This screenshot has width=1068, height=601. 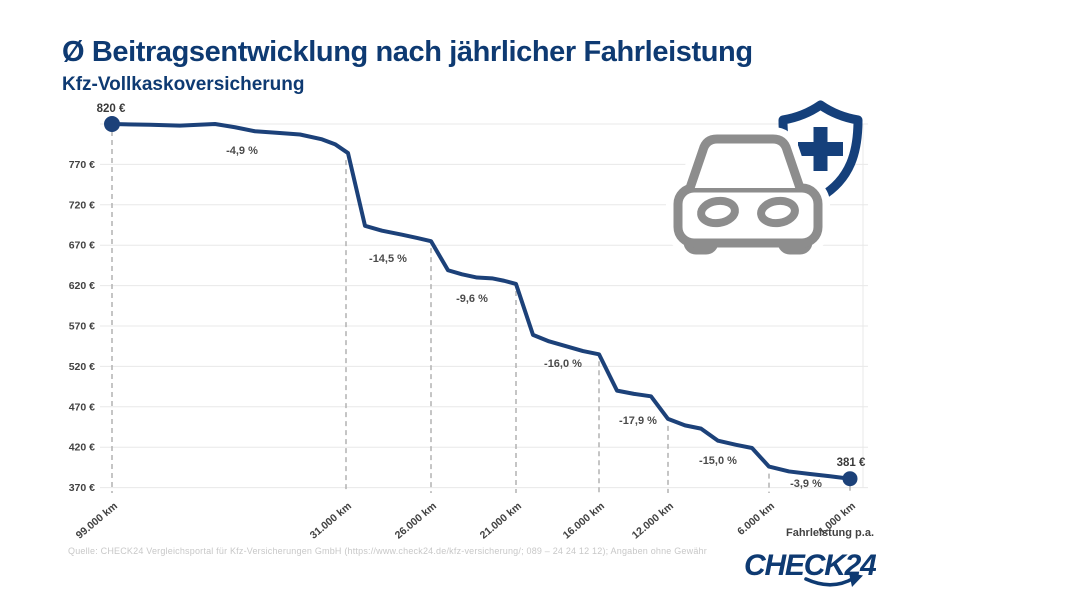 What do you see at coordinates (806, 484) in the screenshot?
I see `pct-change-label: -3,9 %` at bounding box center [806, 484].